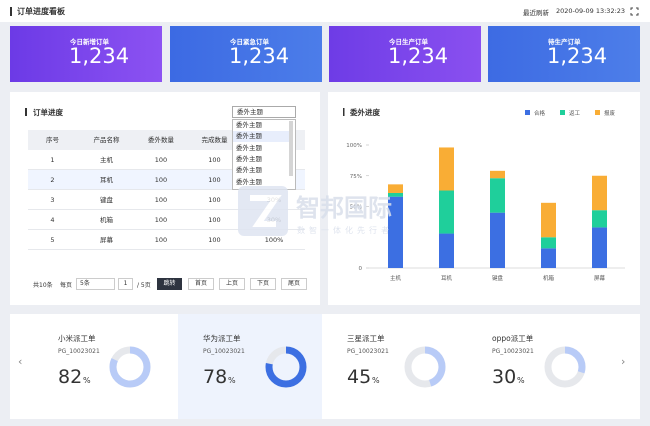 The image size is (650, 426). What do you see at coordinates (623, 361) in the screenshot?
I see `next-arrow: ›` at bounding box center [623, 361].